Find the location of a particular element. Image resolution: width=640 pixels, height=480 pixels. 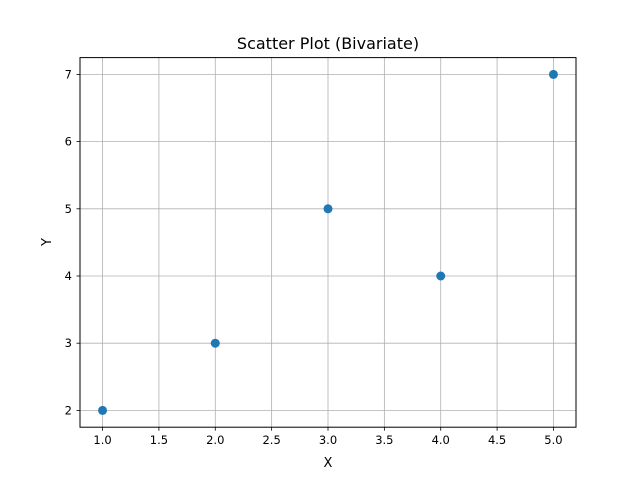

y-tick-label: 2 is located at coordinates (68, 410).